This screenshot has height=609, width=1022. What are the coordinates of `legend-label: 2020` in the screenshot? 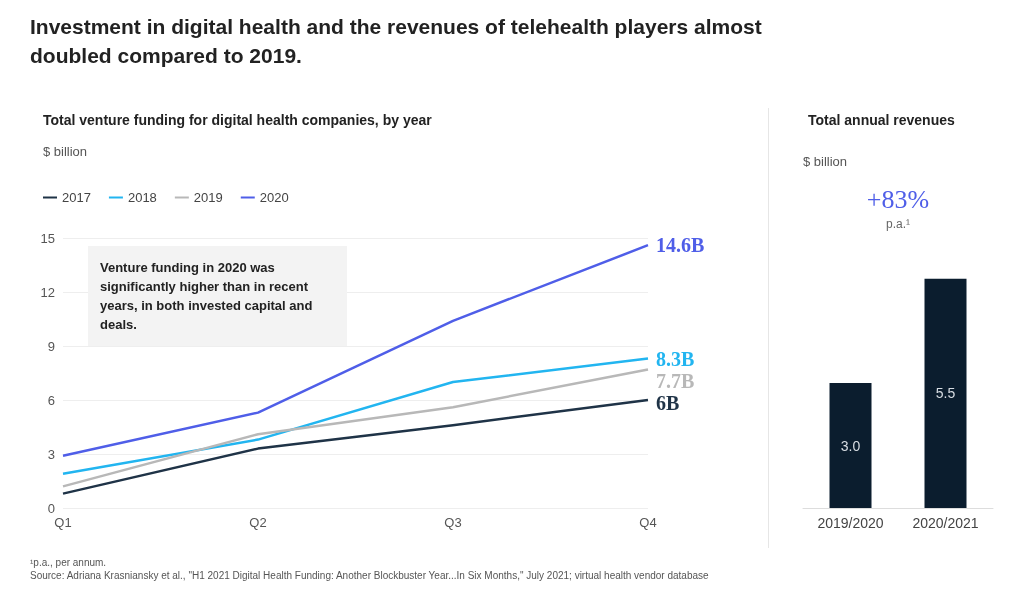 It's located at (274, 197).